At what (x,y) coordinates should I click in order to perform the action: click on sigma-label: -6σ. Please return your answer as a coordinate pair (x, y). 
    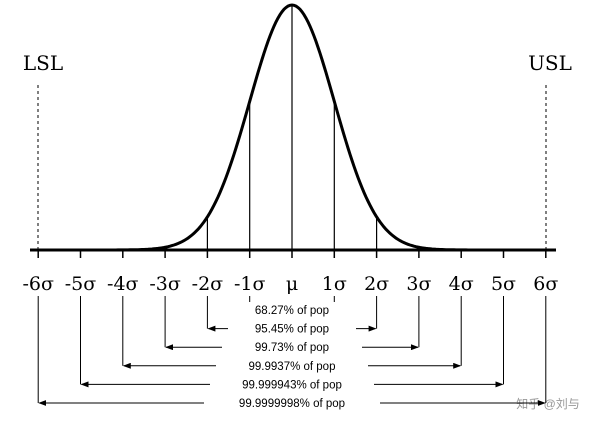
    Looking at the image, I should click on (38, 284).